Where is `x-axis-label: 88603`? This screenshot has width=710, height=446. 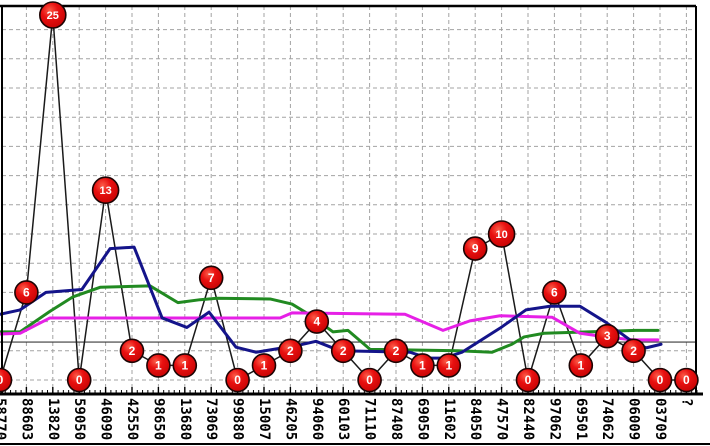
x-axis-label: 88603 is located at coordinates (26, 419).